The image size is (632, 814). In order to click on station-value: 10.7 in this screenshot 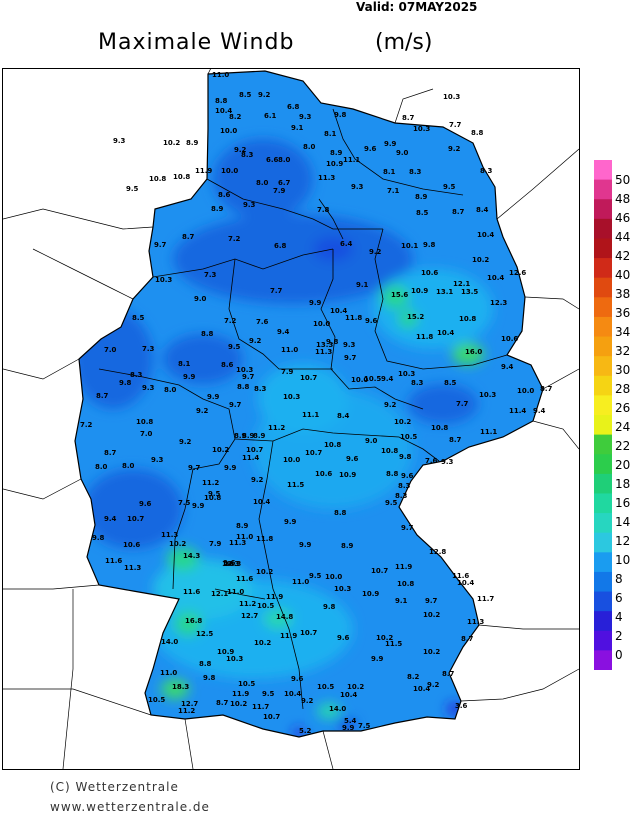, I will do `click(271, 717)`.